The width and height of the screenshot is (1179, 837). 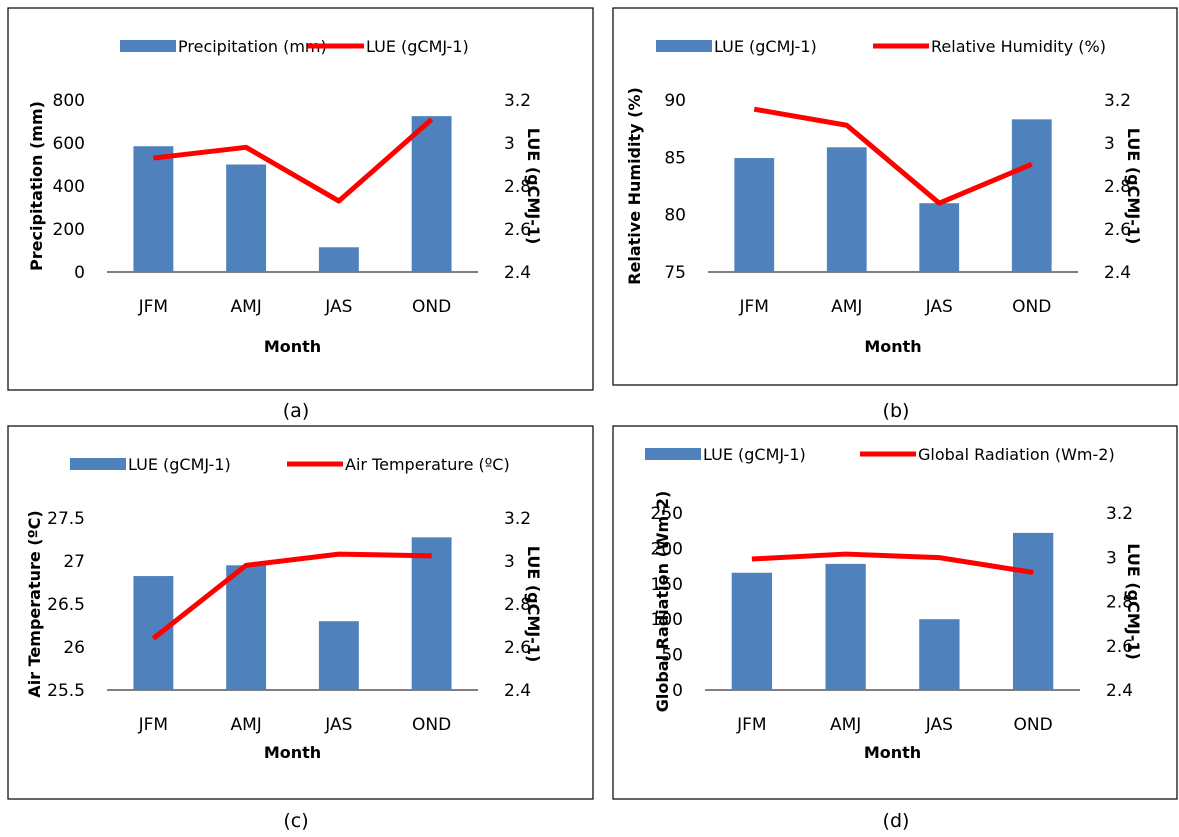 I want to click on y-tick-label: 600, so click(x=69, y=144).